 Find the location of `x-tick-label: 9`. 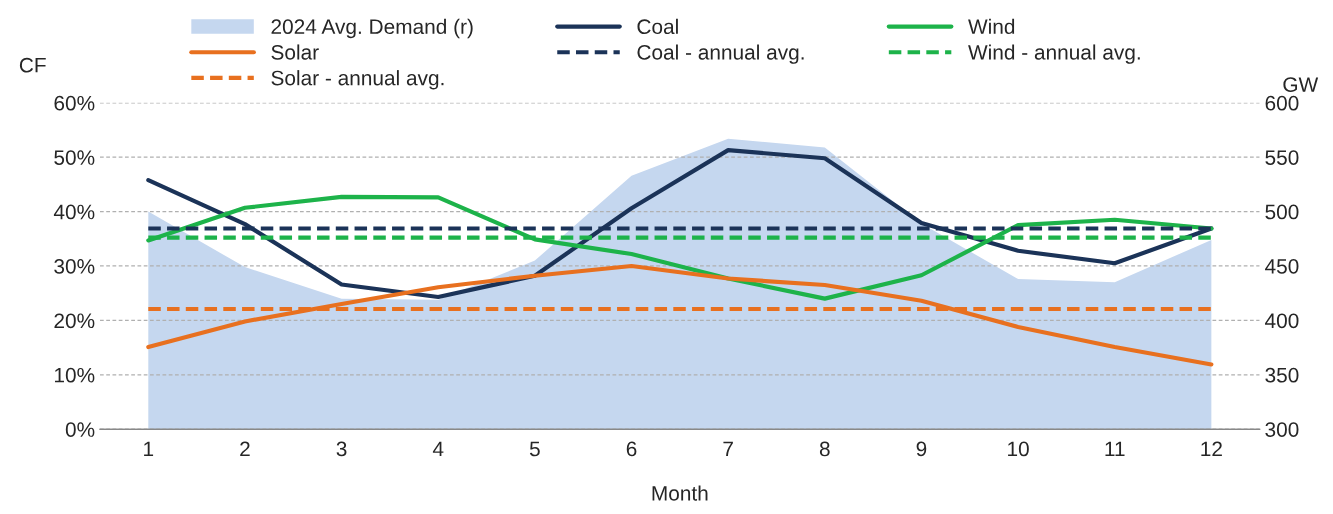

x-tick-label: 9 is located at coordinates (921, 449).